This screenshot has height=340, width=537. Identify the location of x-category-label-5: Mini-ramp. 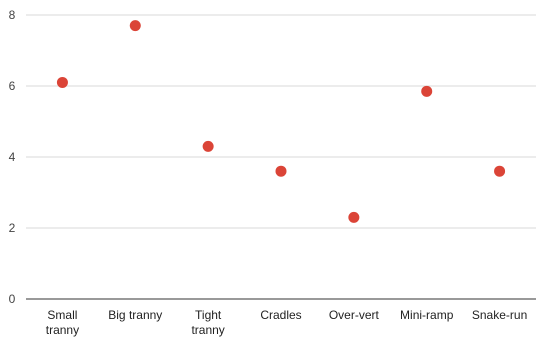
(427, 315).